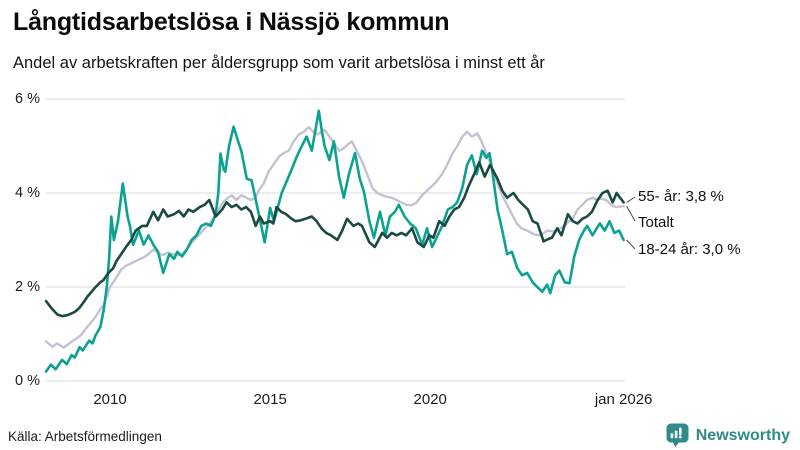 This screenshot has width=800, height=450. What do you see at coordinates (85, 436) in the screenshot?
I see `source-note: Källa: Arbetsförmedlingen` at bounding box center [85, 436].